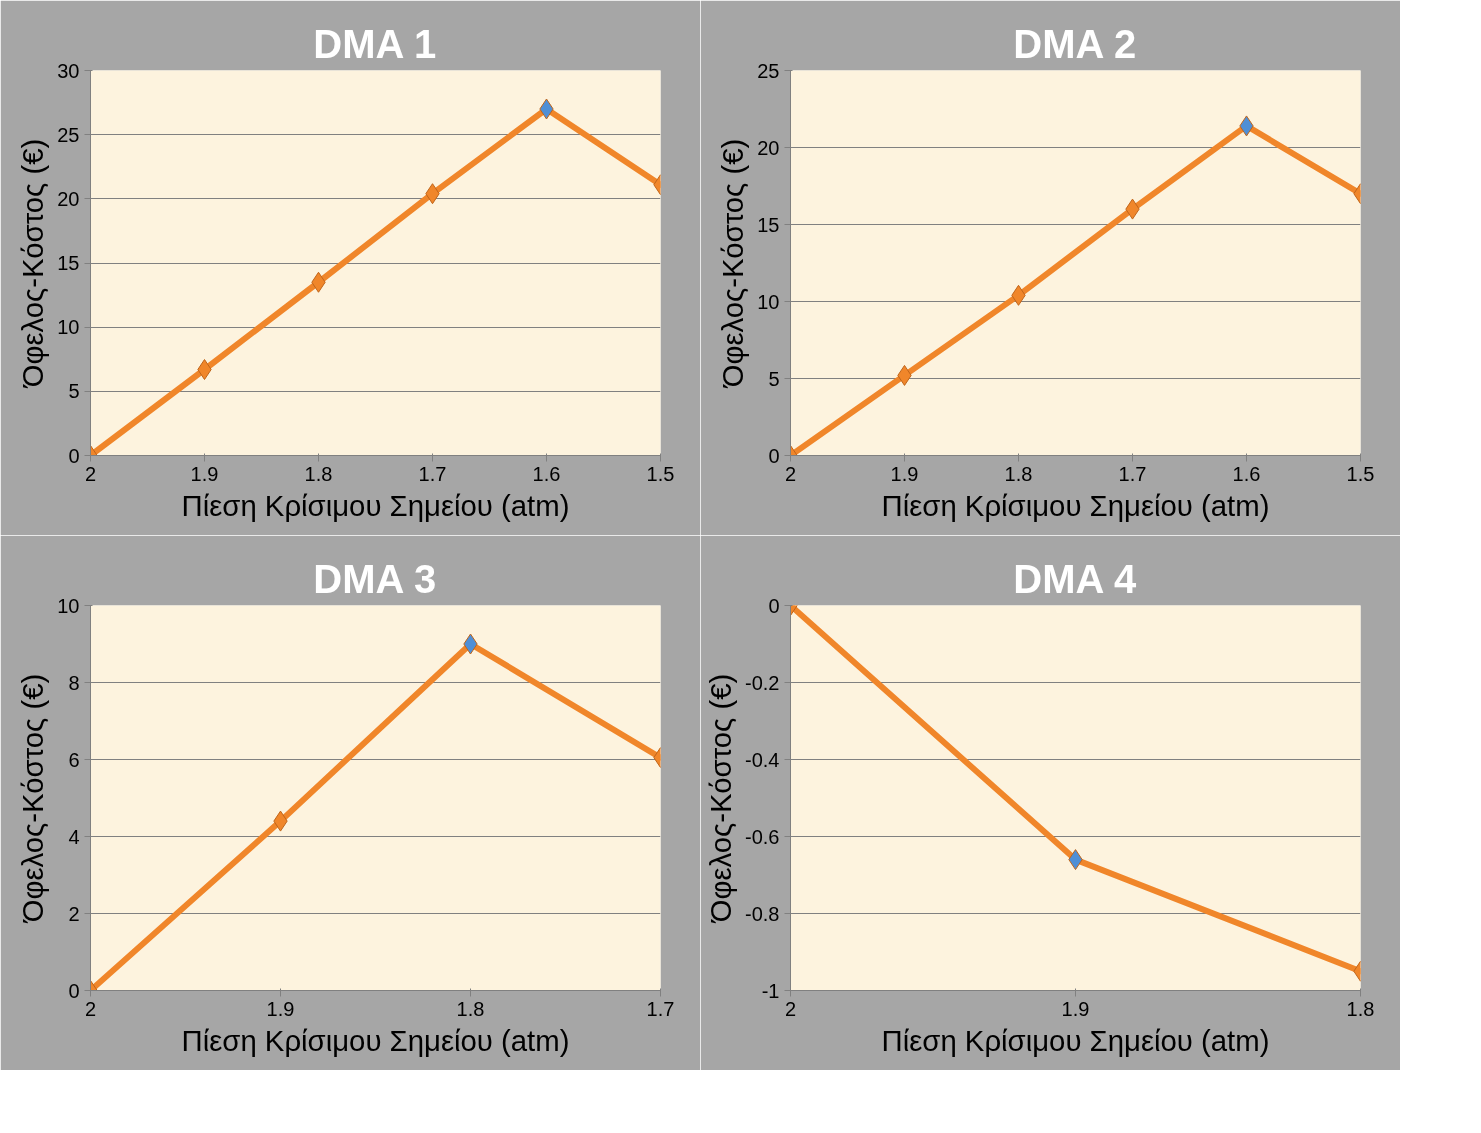 This screenshot has height=1133, width=1481. I want to click on chart-title: DMA 4, so click(1075, 578).